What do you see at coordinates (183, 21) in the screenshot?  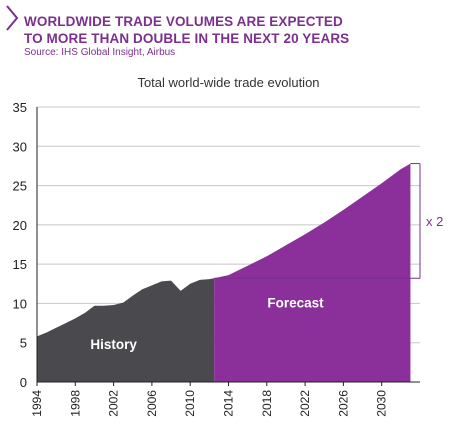 I see `headline-line-1: WORLDWIDE TRADE VOLUMES ARE EXPECTED` at bounding box center [183, 21].